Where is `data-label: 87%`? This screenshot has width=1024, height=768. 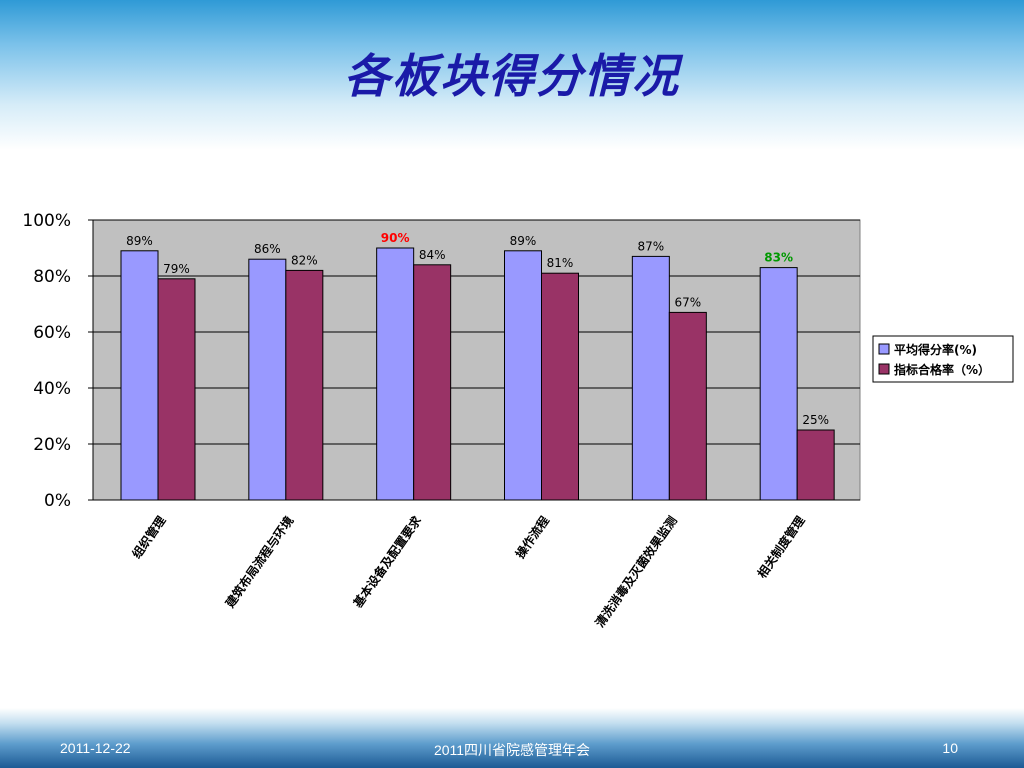 data-label: 87% is located at coordinates (650, 246).